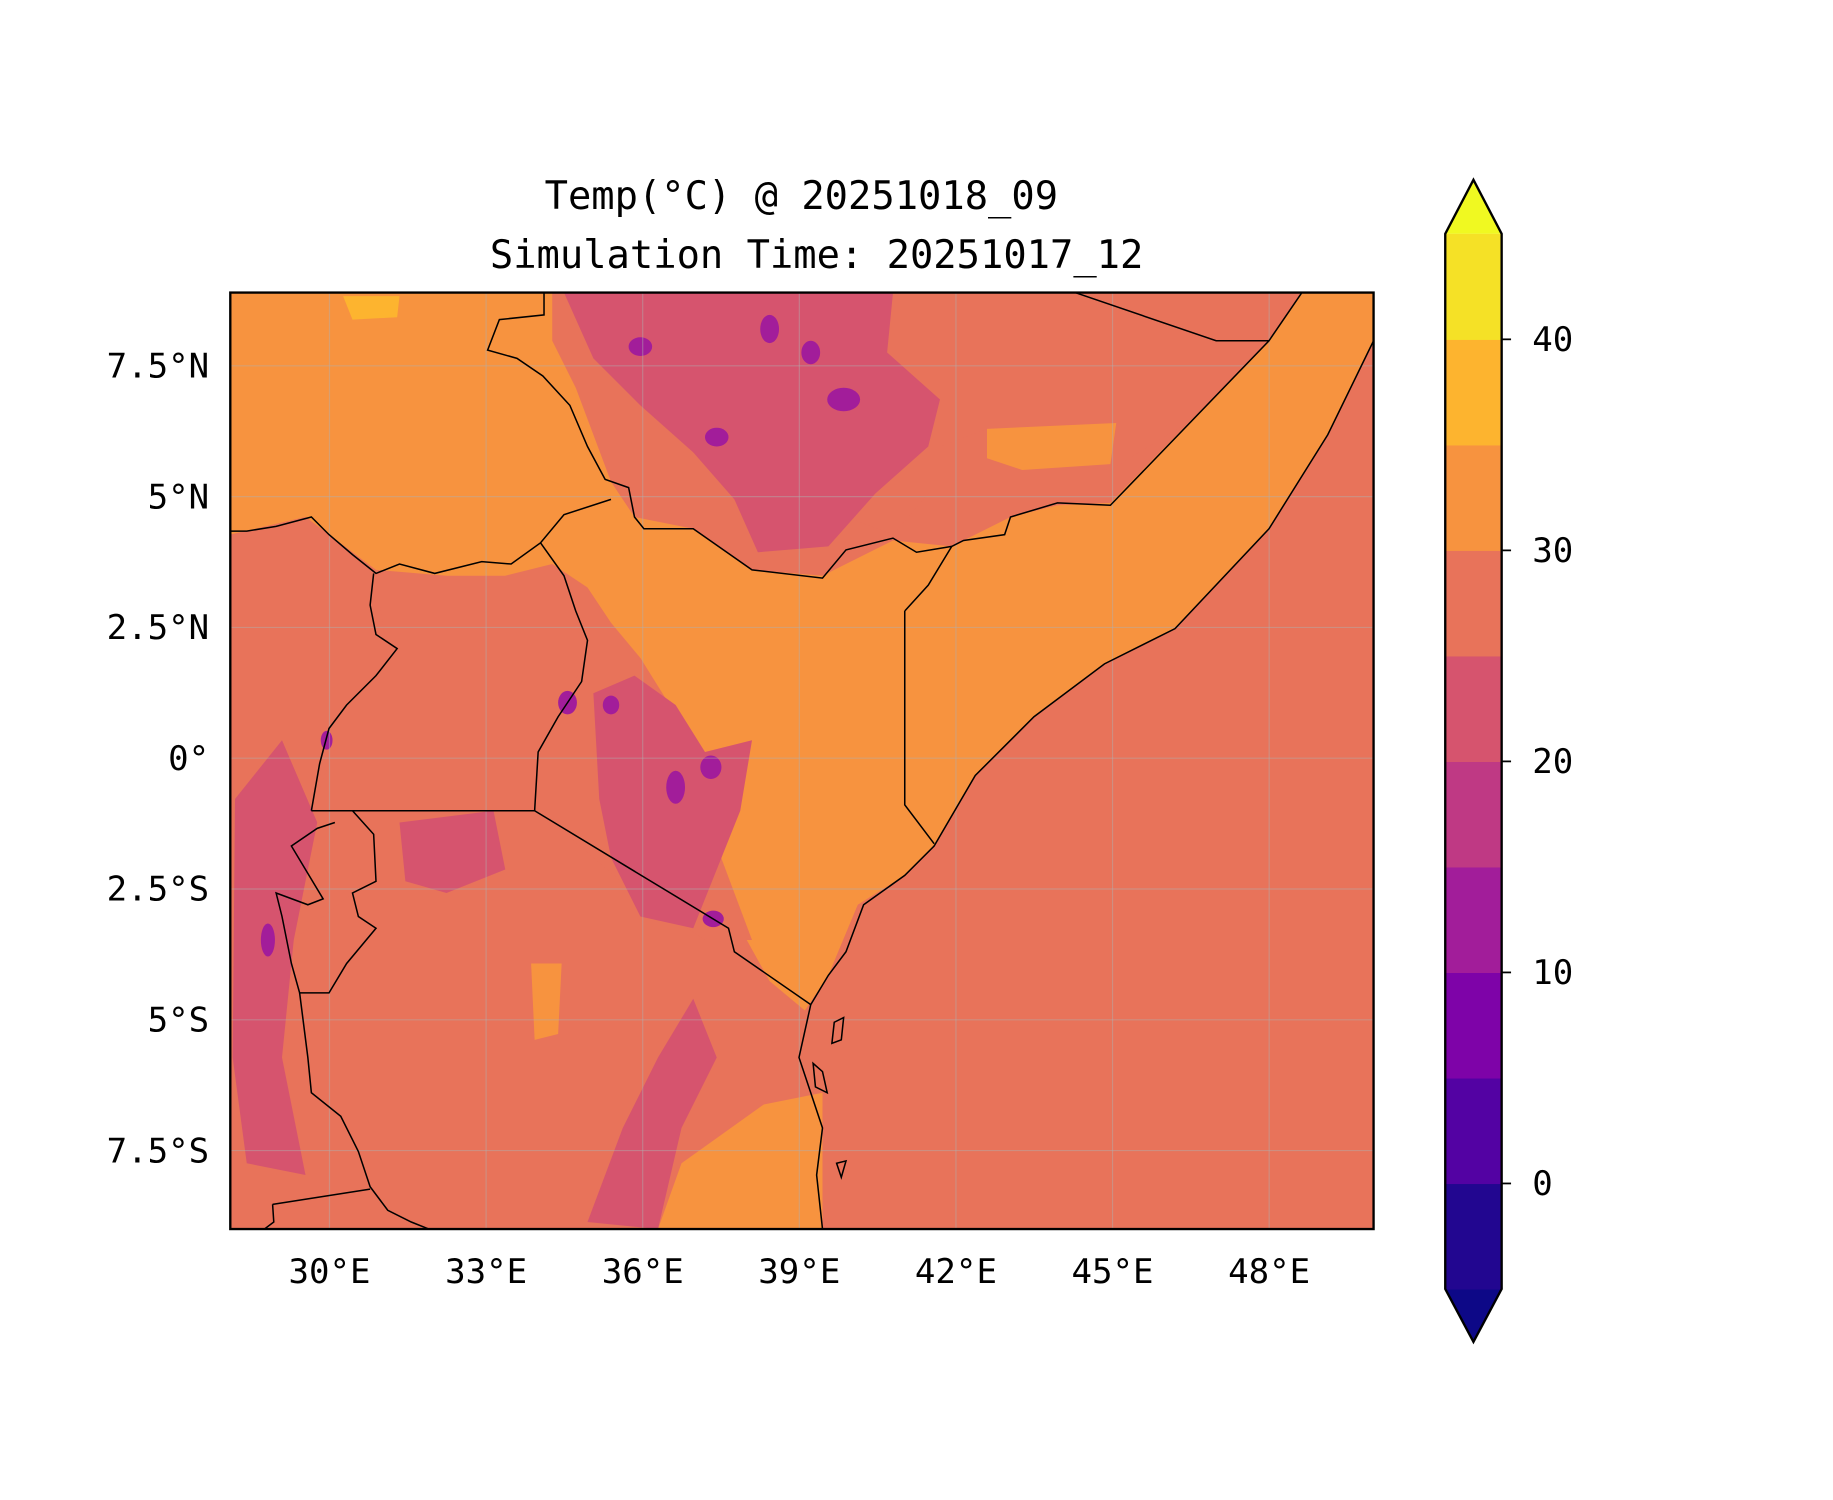 This screenshot has width=1833, height=1500. Describe the element at coordinates (652, 1114) in the screenshot. I see `field-20-25-tanzania-south` at that location.